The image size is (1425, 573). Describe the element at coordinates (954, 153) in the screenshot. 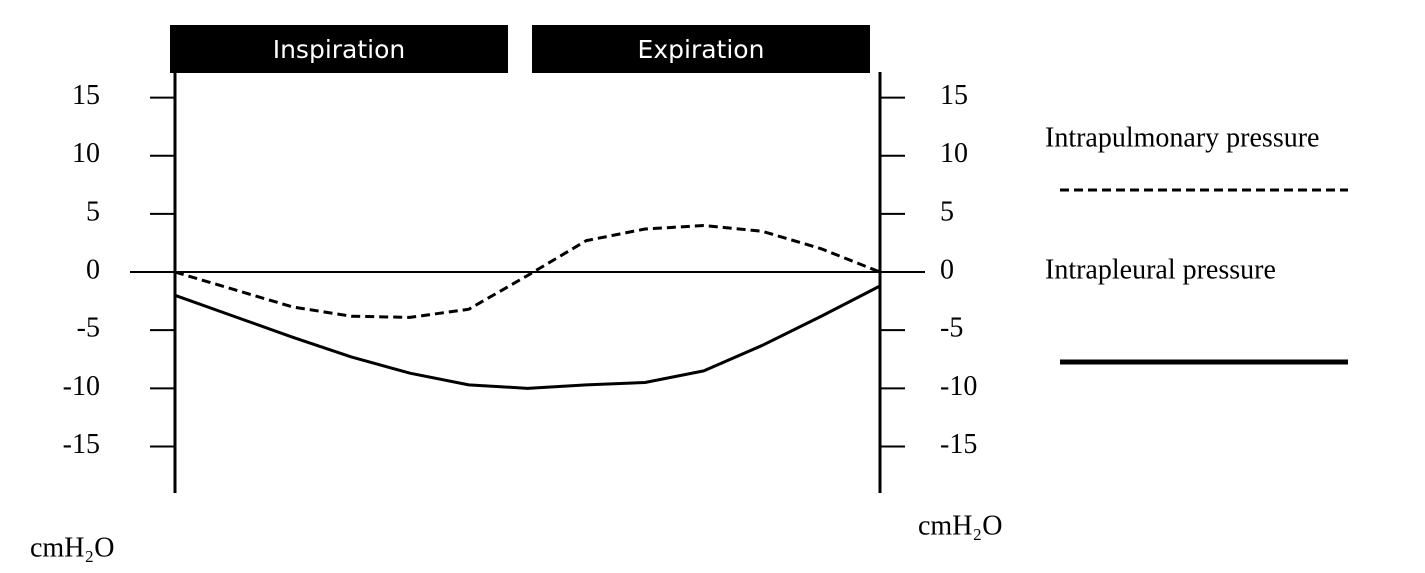

I see `y2-tick-label: 10` at that location.